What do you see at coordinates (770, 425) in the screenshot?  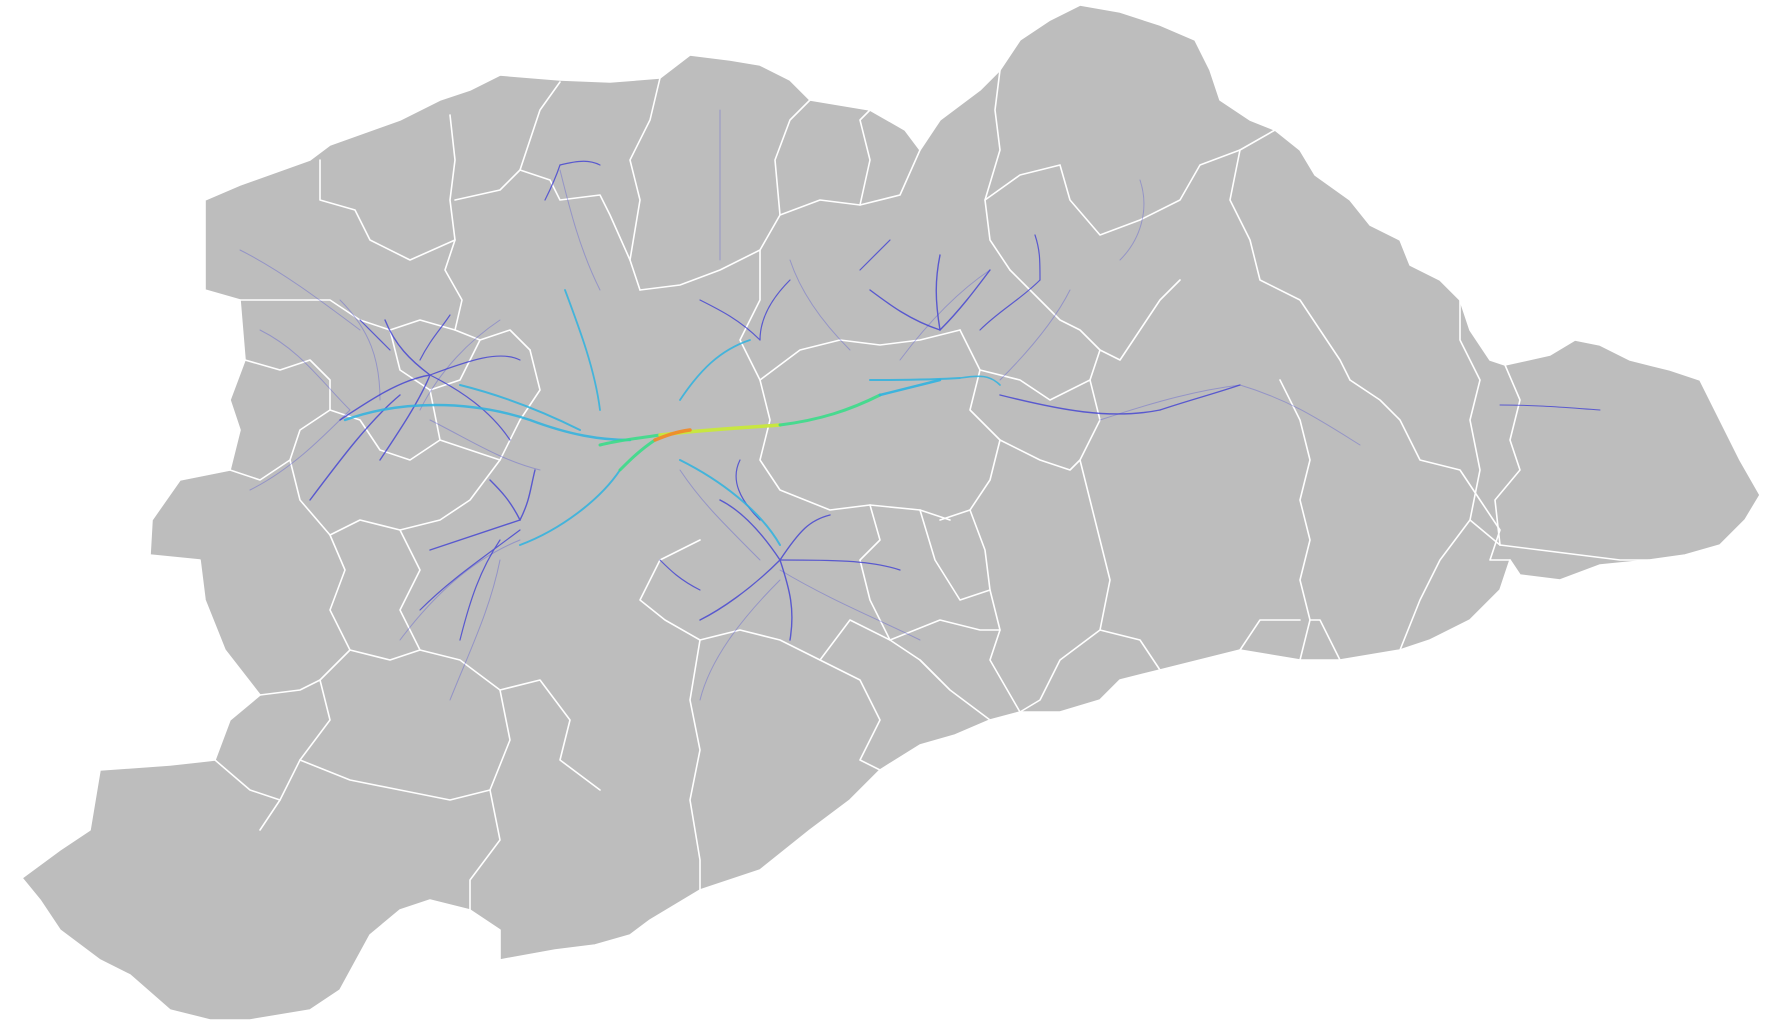 I see `flow-lines-trunk` at bounding box center [770, 425].